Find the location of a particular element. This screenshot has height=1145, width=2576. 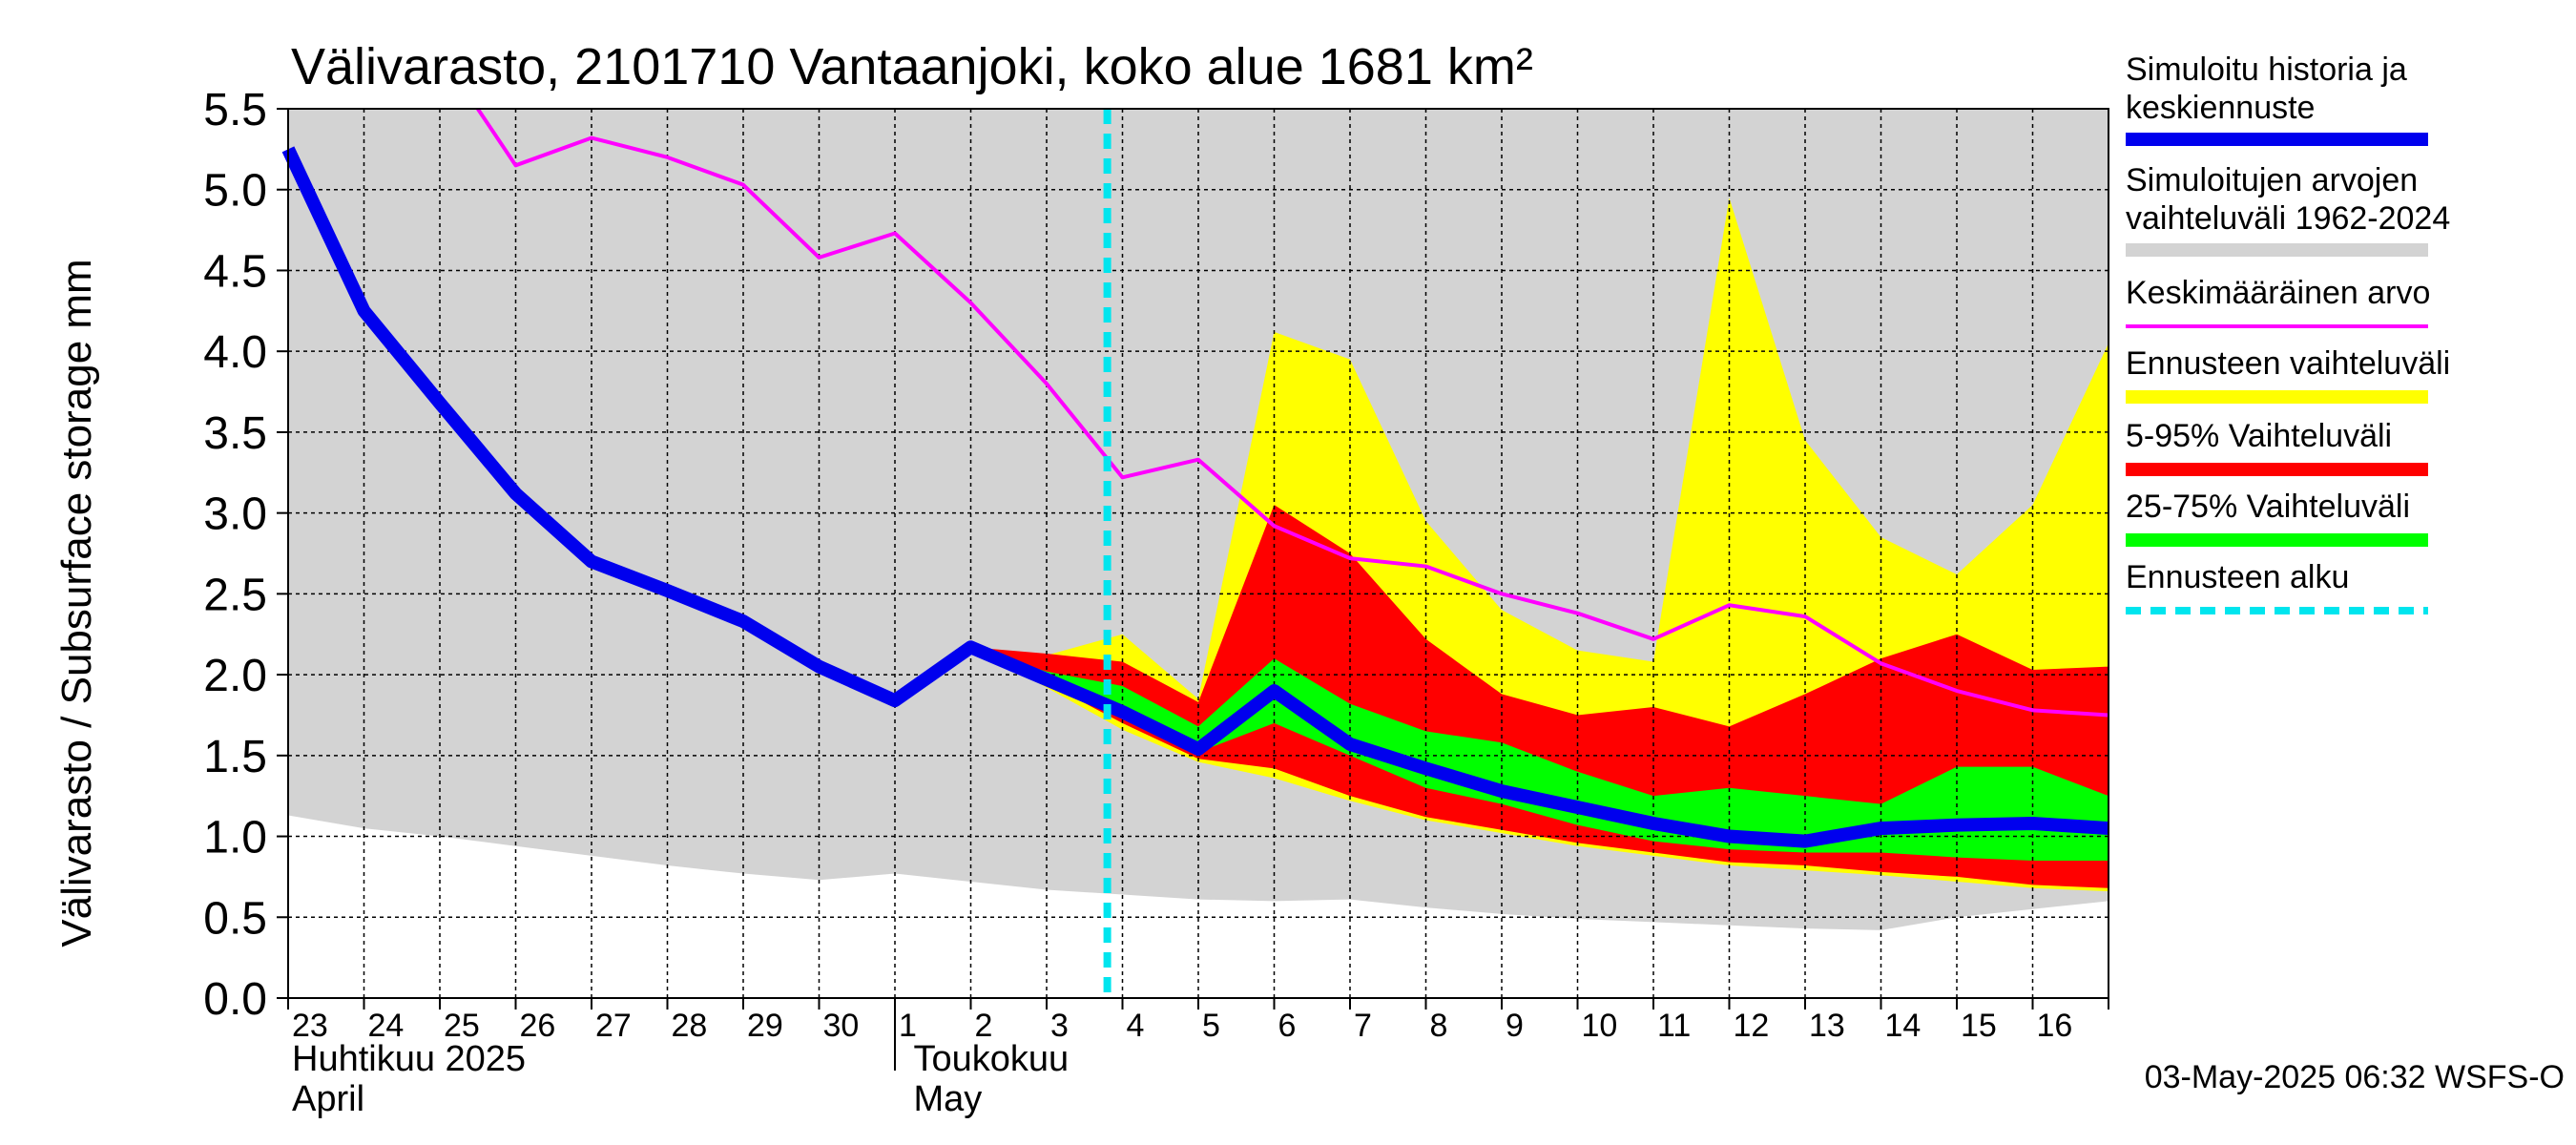

legend-label: Ennusteen alku is located at coordinates (2237, 577).